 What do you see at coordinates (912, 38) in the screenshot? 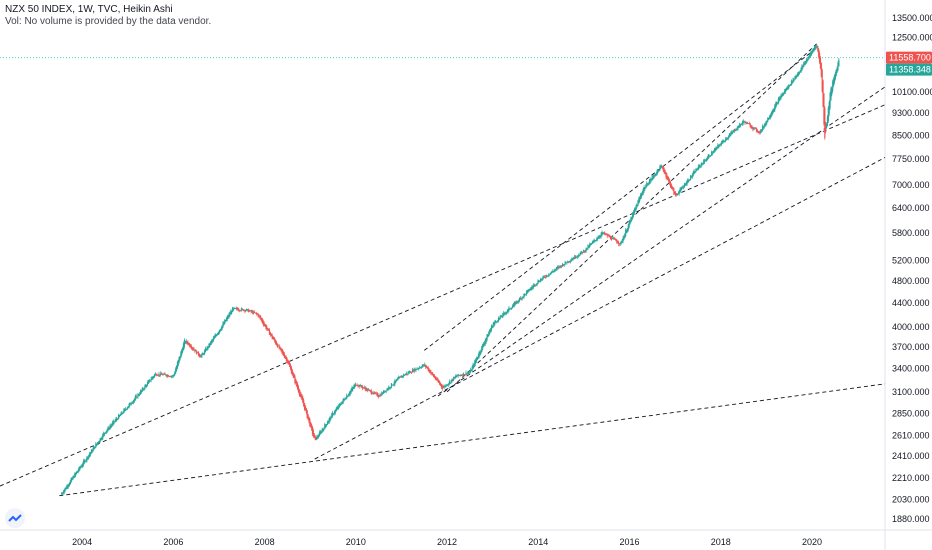
I see `y-tick-label: 12500.000` at bounding box center [912, 38].